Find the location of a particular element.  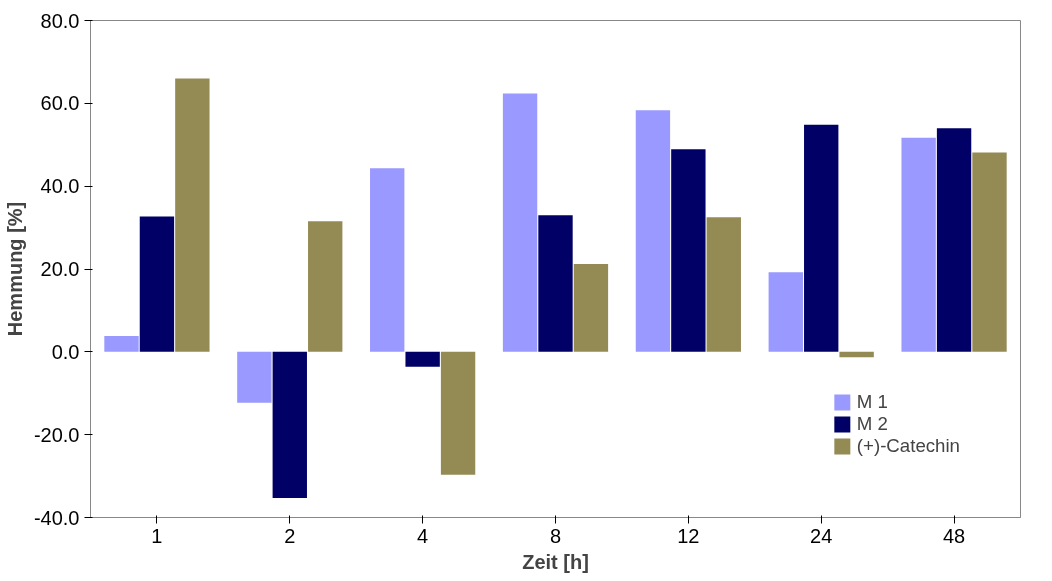

y-tick-label: 20.0 is located at coordinates (60, 269).